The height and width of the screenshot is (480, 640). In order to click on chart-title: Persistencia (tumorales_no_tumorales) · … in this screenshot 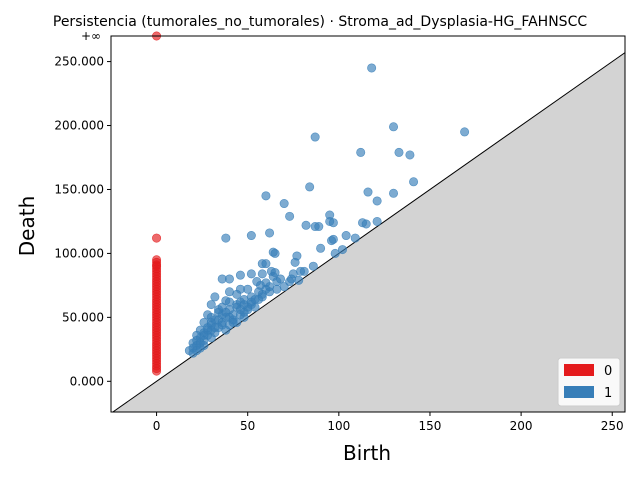, I will do `click(320, 22)`.